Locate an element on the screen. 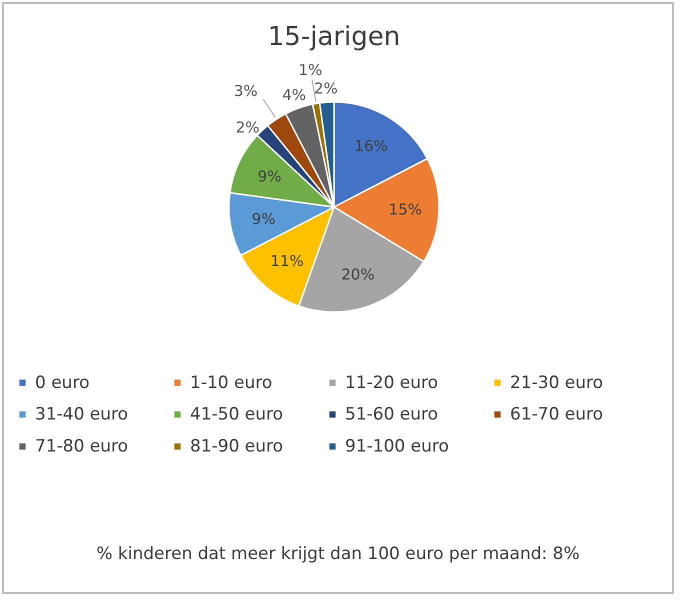 The height and width of the screenshot is (600, 680). legend-label: 81-90 euro is located at coordinates (237, 446).